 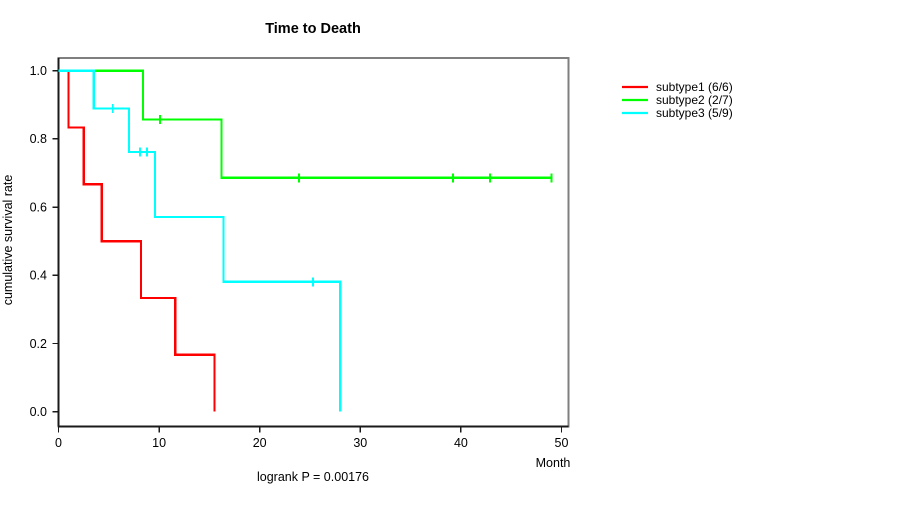 I want to click on x-axis-ticks: 0 10 20 30 40 50, so click(x=312, y=438).